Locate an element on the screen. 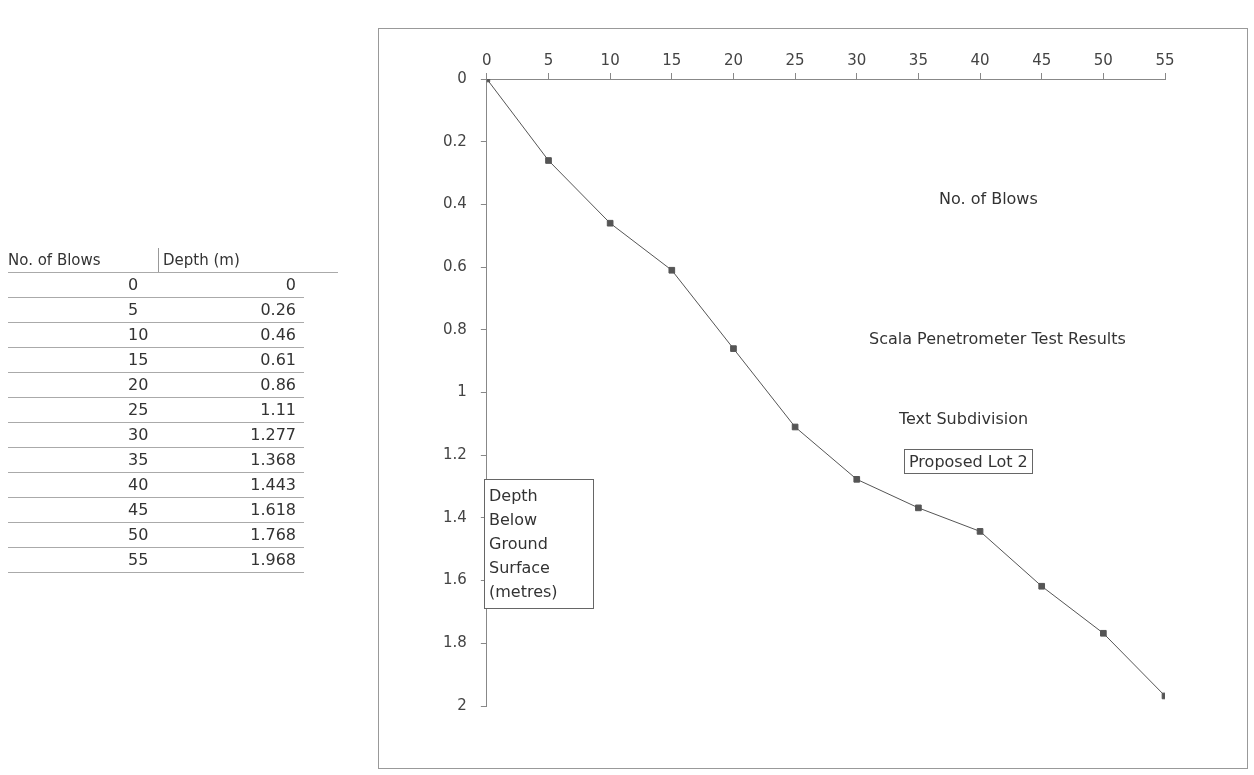 The image size is (1254, 775). x-tick-label: 40 is located at coordinates (980, 59).